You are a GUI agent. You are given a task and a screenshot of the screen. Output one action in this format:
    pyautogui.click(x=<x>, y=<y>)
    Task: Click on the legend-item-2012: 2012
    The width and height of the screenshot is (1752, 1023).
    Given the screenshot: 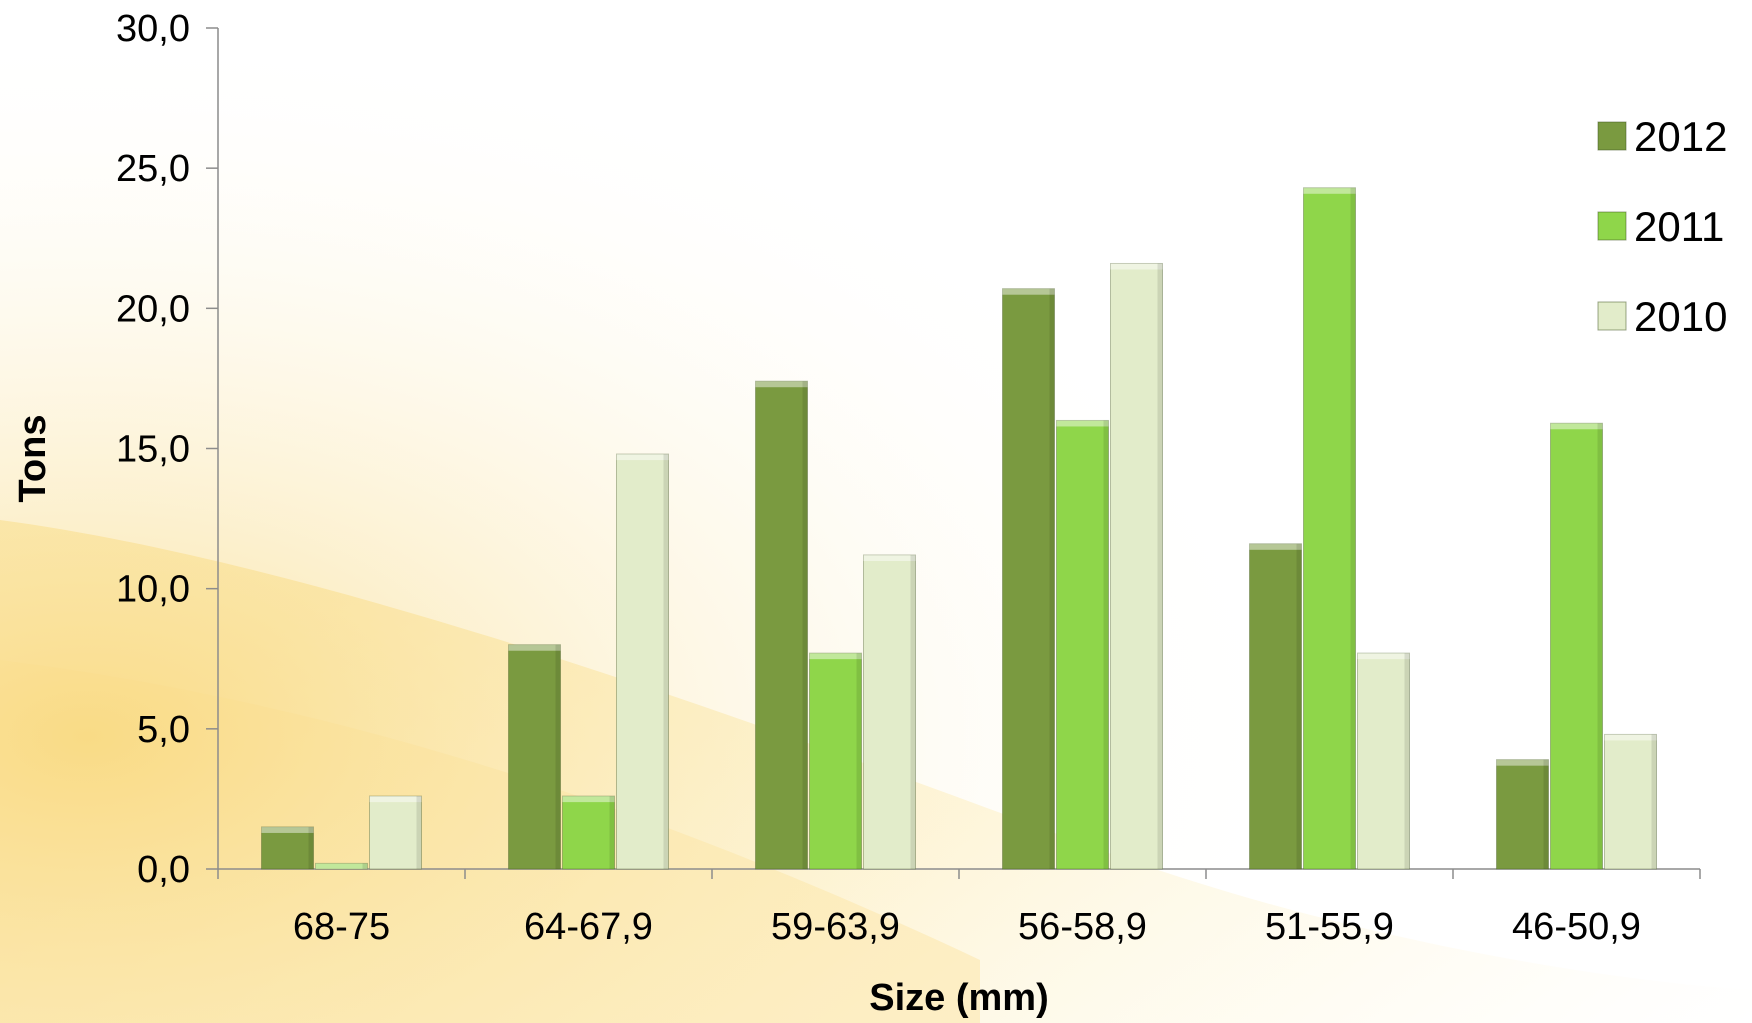 What is the action you would take?
    pyautogui.click(x=1662, y=136)
    